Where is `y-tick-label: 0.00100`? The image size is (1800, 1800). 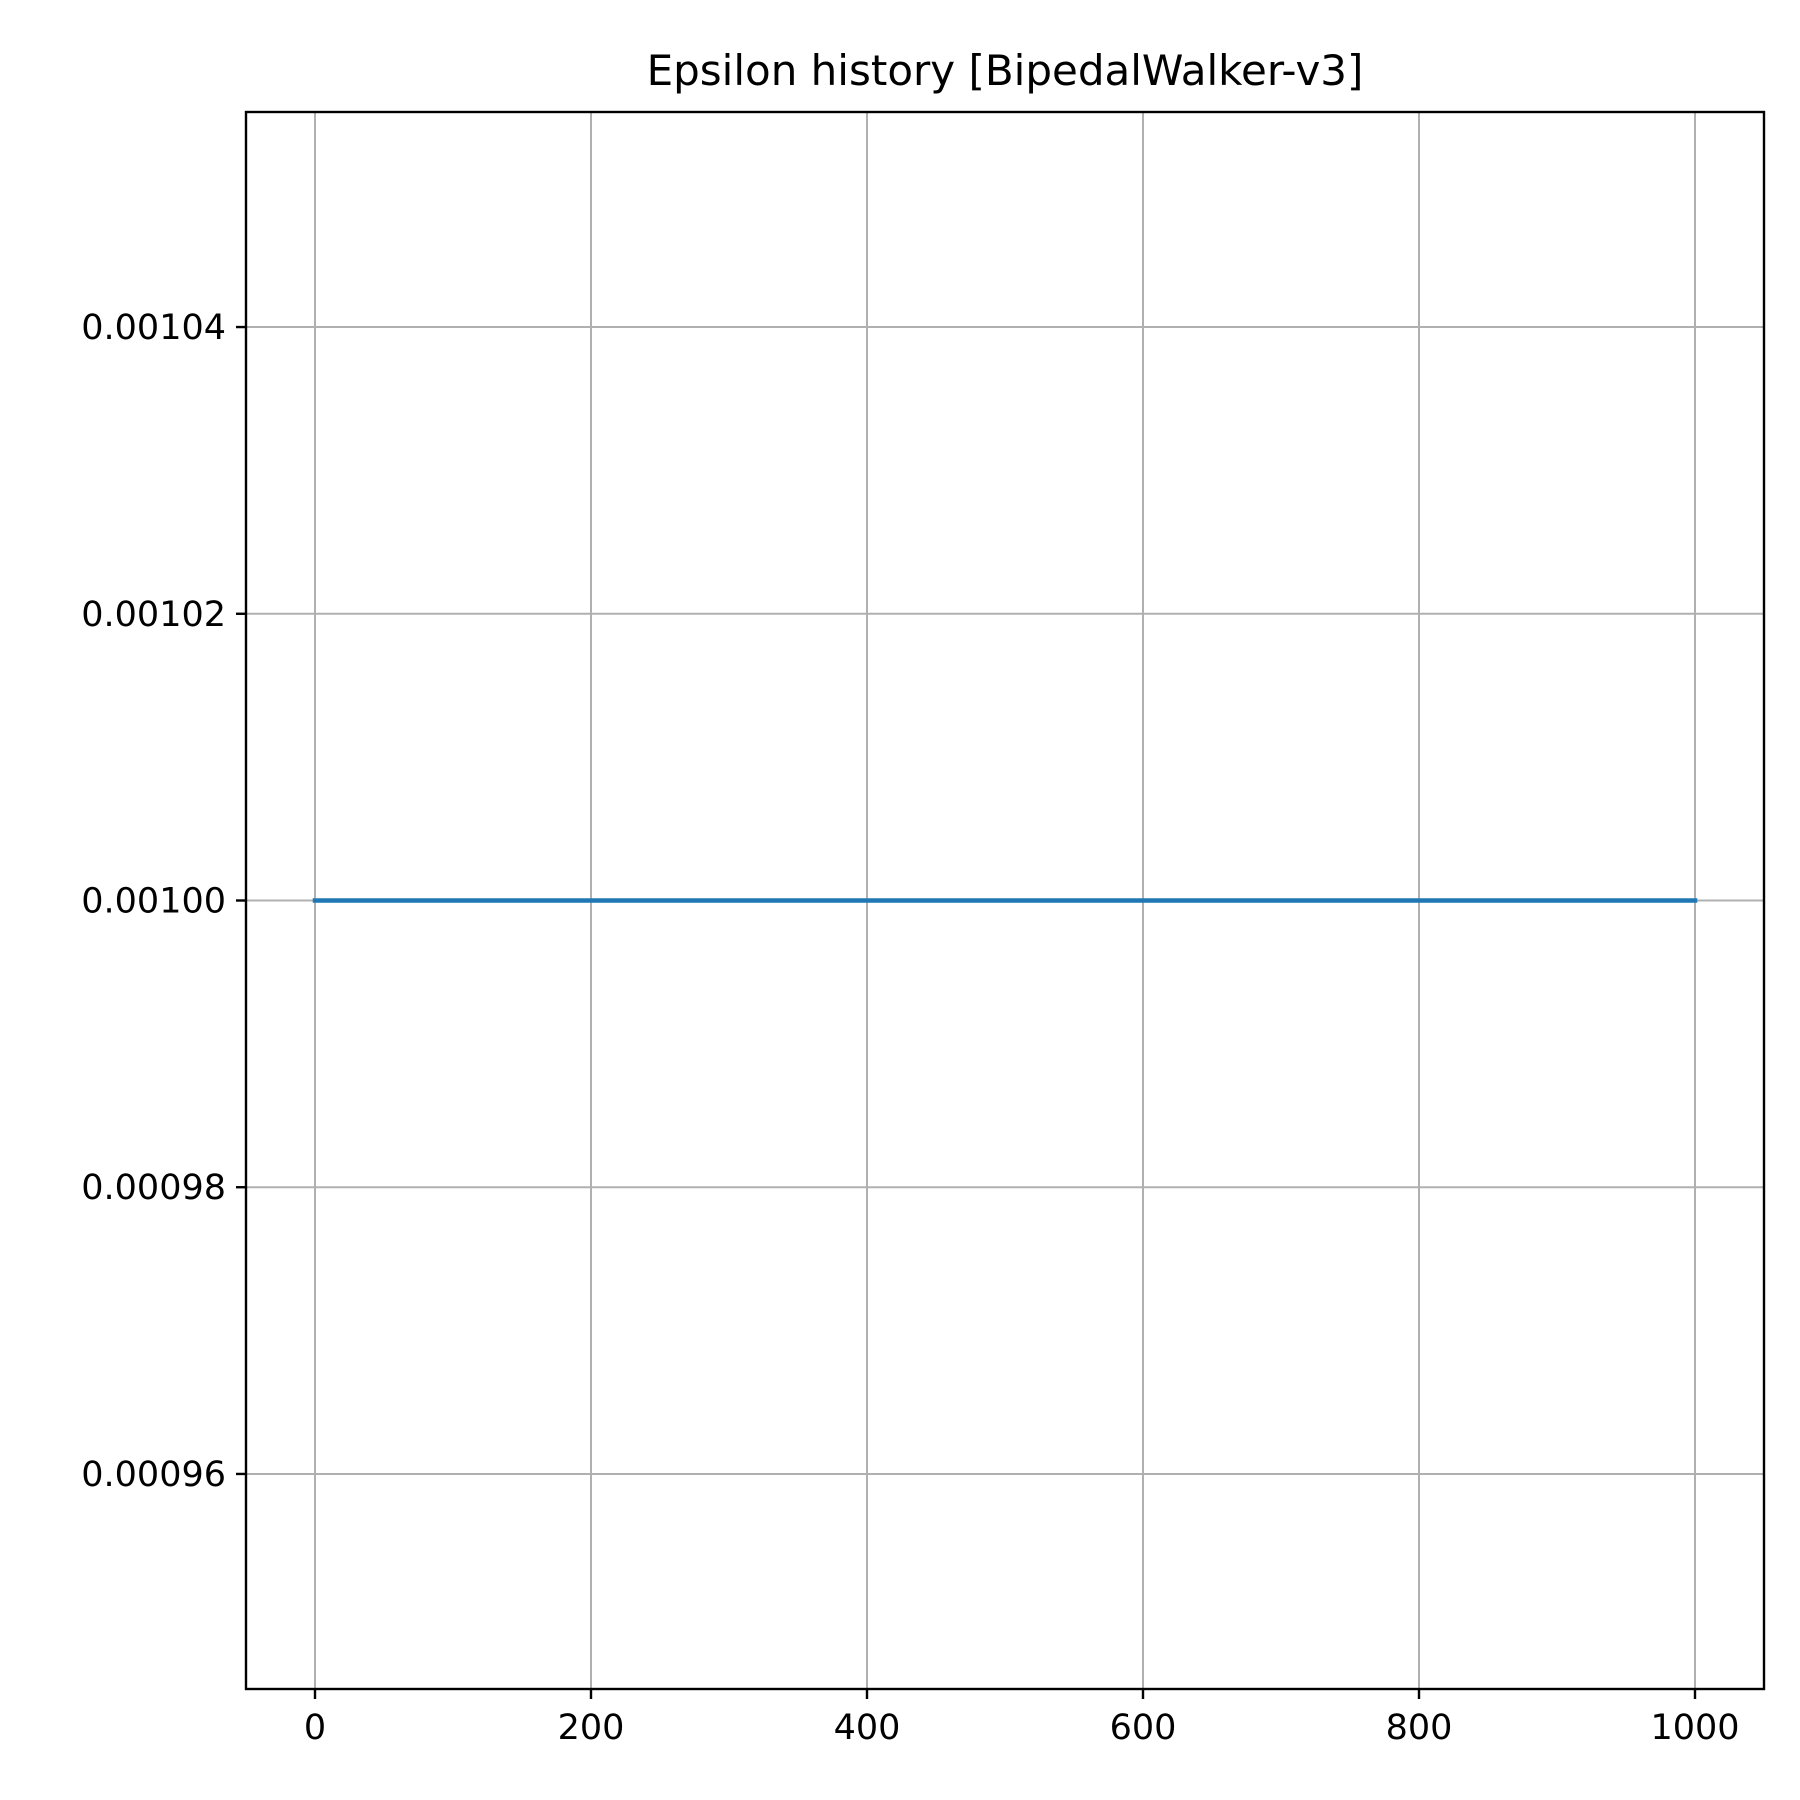 y-tick-label: 0.00100 is located at coordinates (153, 902).